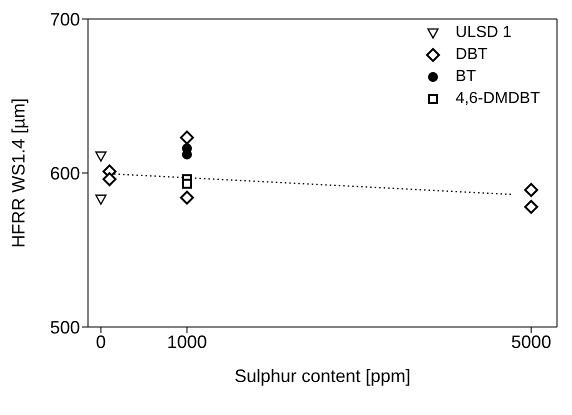  I want to click on x-tick-label: 0, so click(101, 342).